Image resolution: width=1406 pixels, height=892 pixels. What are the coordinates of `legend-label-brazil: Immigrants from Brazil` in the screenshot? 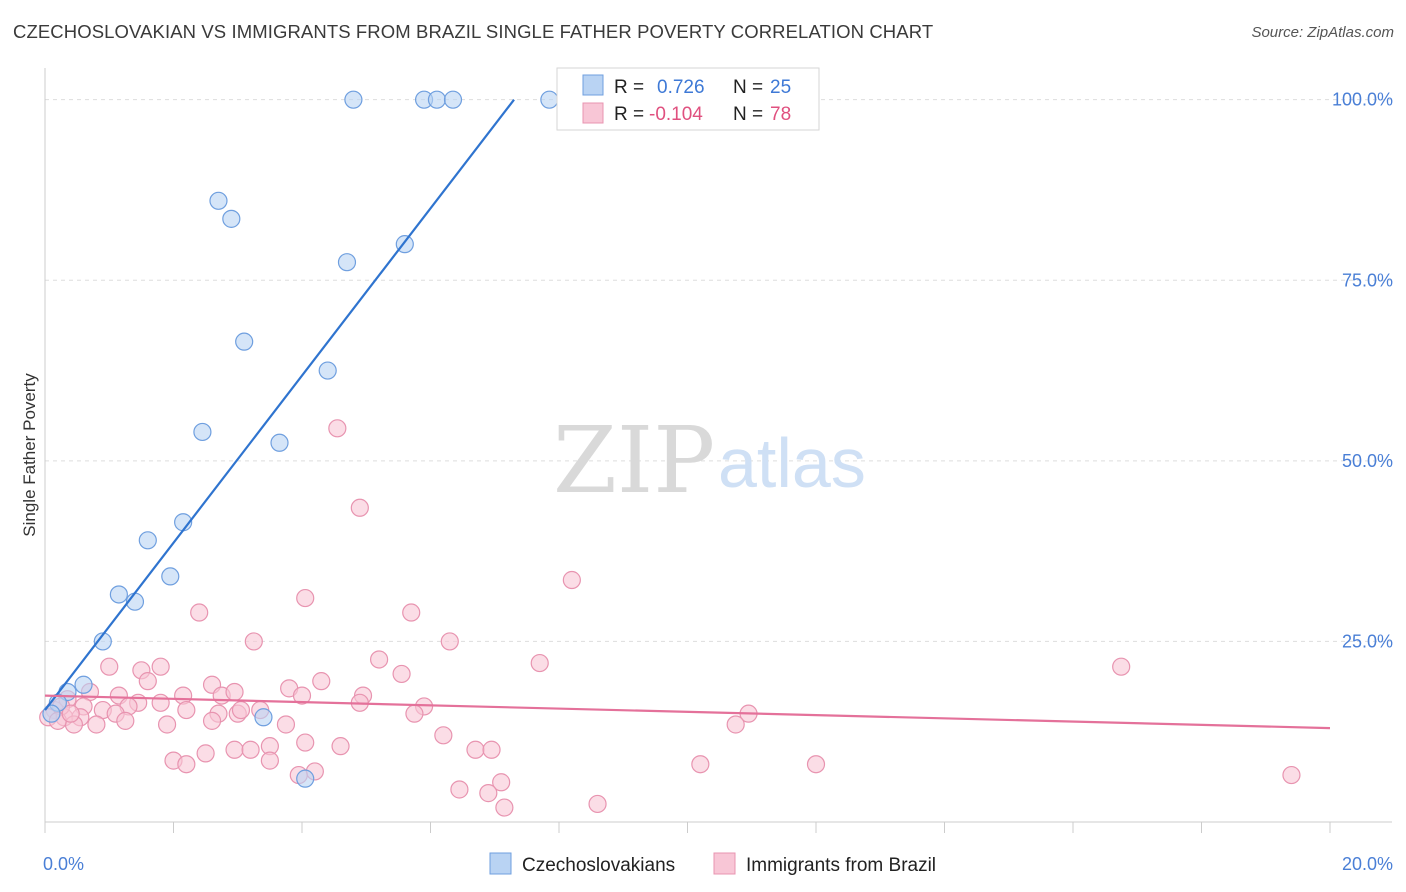 It's located at (841, 865).